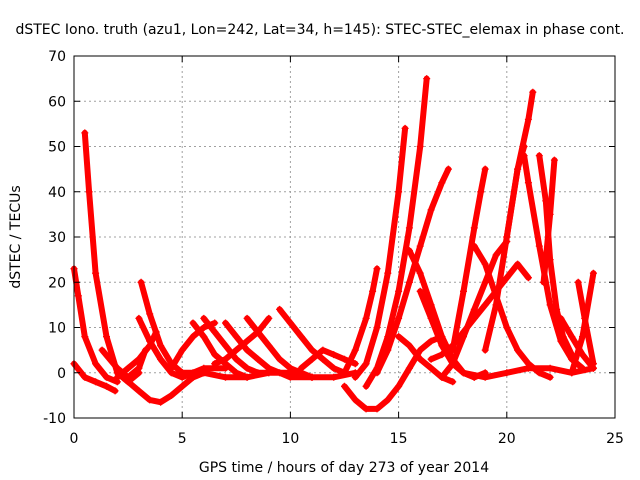 The height and width of the screenshot is (480, 640). Describe the element at coordinates (57, 148) in the screenshot. I see `y-tick-label: 50` at that location.